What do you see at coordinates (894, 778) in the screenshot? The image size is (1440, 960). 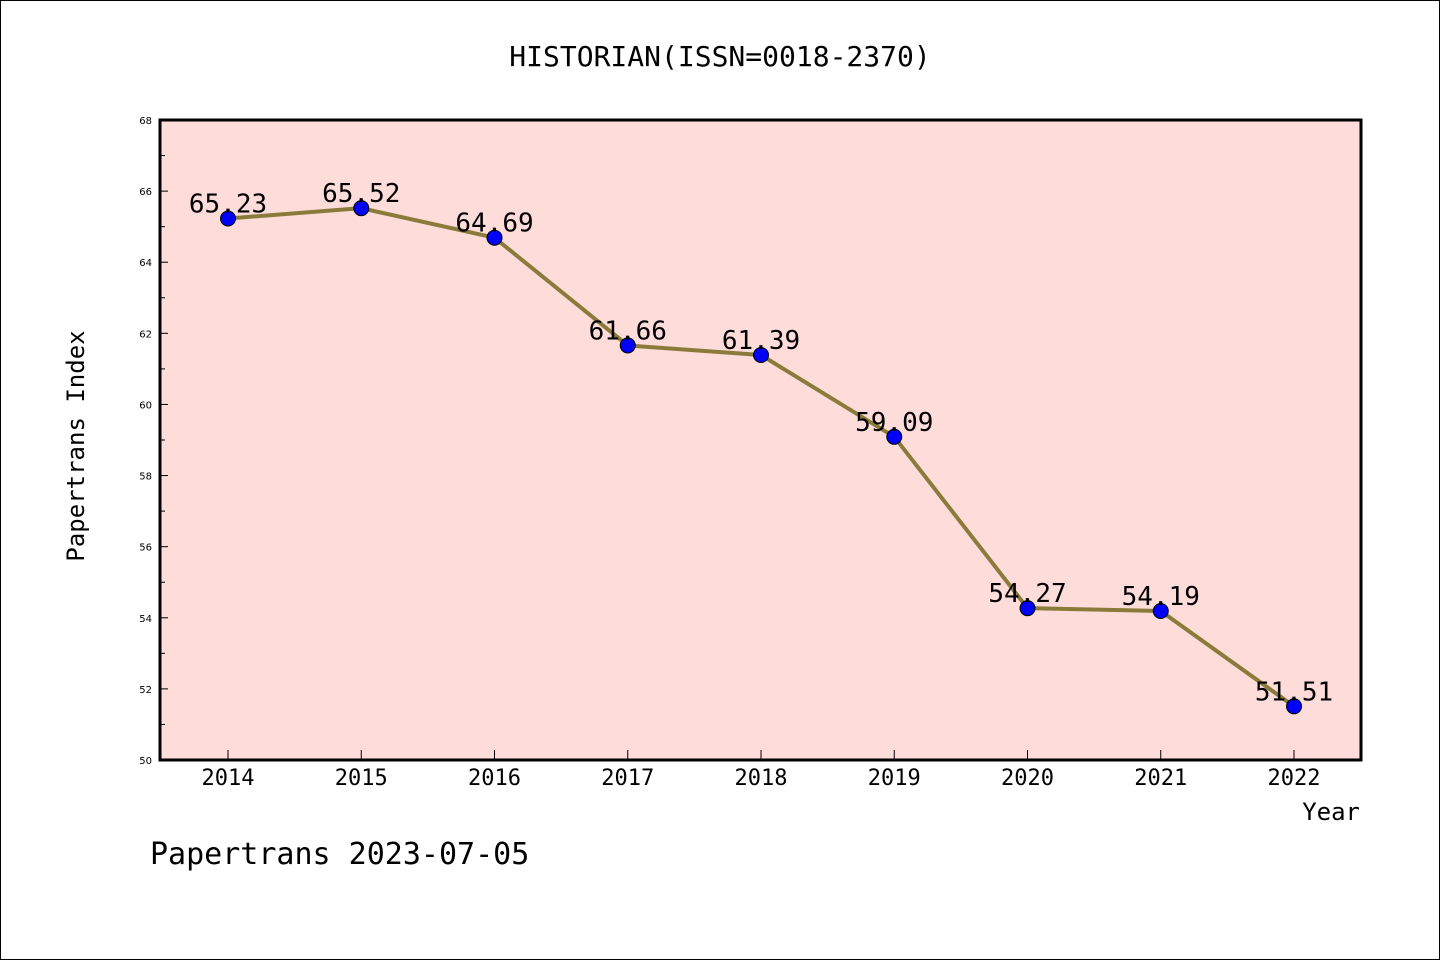 I see `x-tick-label: 2019` at bounding box center [894, 778].